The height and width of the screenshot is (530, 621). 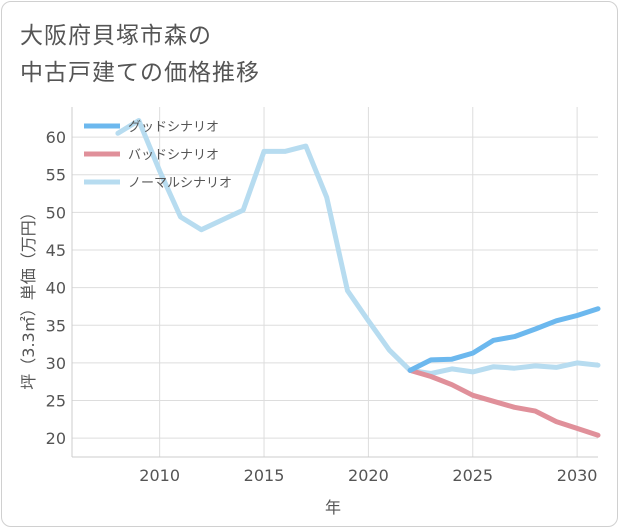 I want to click on y-tick-label: 20, so click(x=56, y=438).